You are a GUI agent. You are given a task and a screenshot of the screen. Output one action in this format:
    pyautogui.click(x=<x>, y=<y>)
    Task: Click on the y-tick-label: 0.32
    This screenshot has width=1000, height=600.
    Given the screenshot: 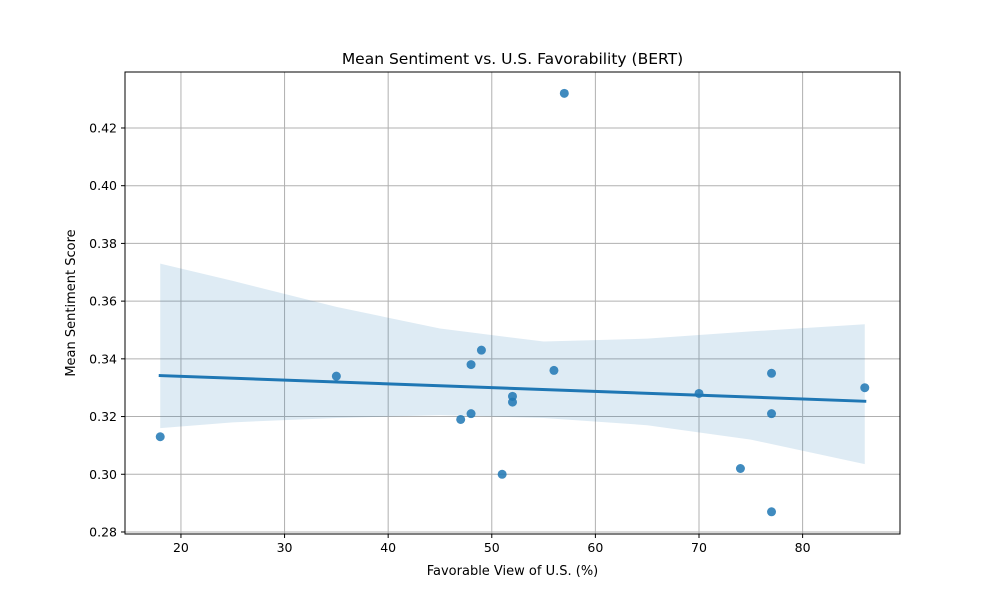 What is the action you would take?
    pyautogui.click(x=103, y=416)
    